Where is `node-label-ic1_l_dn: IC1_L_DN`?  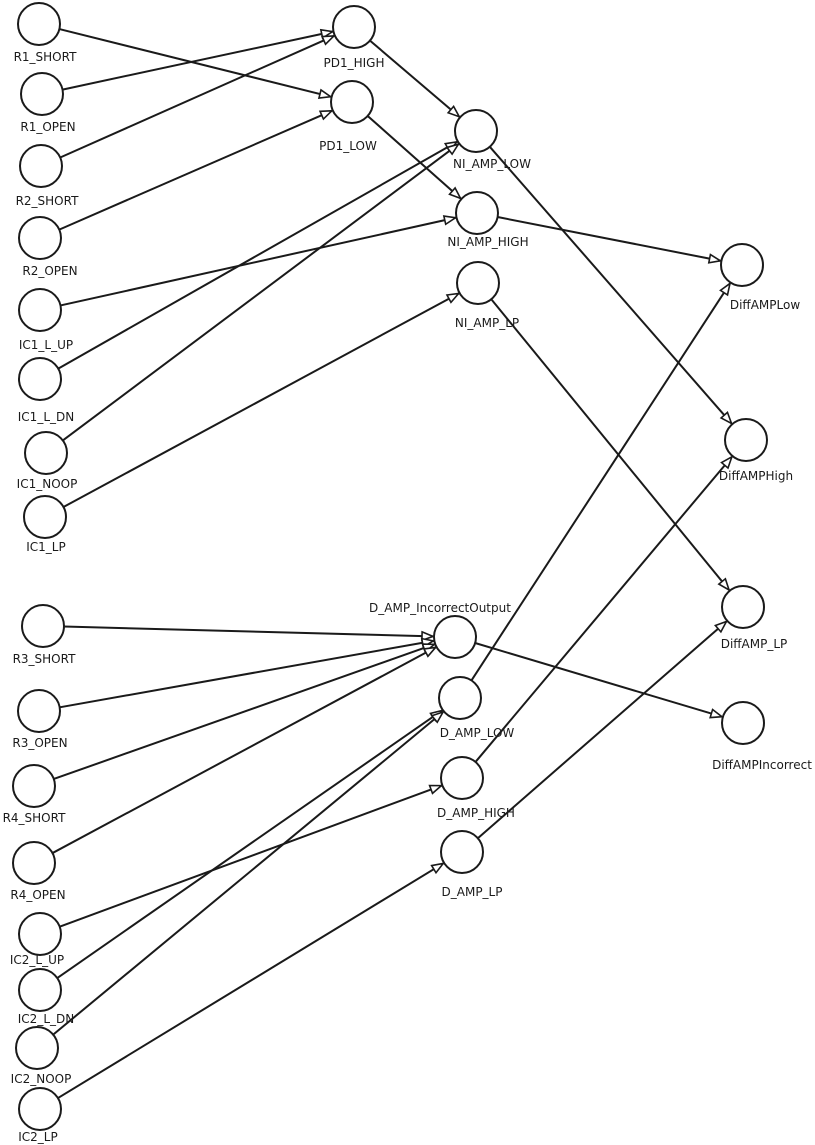
node-label-ic1_l_dn: IC1_L_DN is located at coordinates (46, 417).